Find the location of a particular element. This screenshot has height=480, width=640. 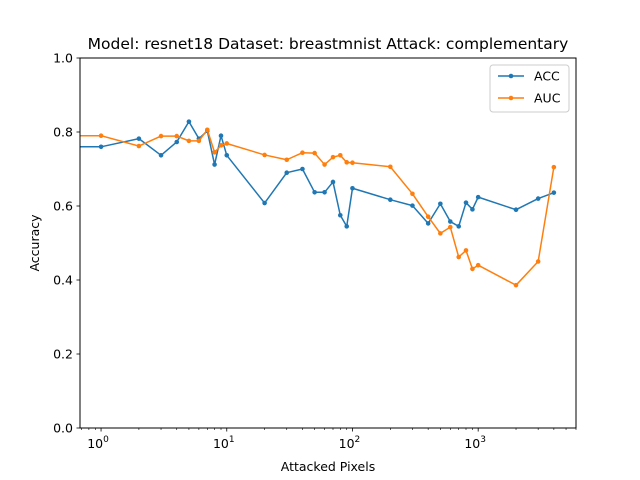

legend-label-acc: ACC is located at coordinates (547, 76).